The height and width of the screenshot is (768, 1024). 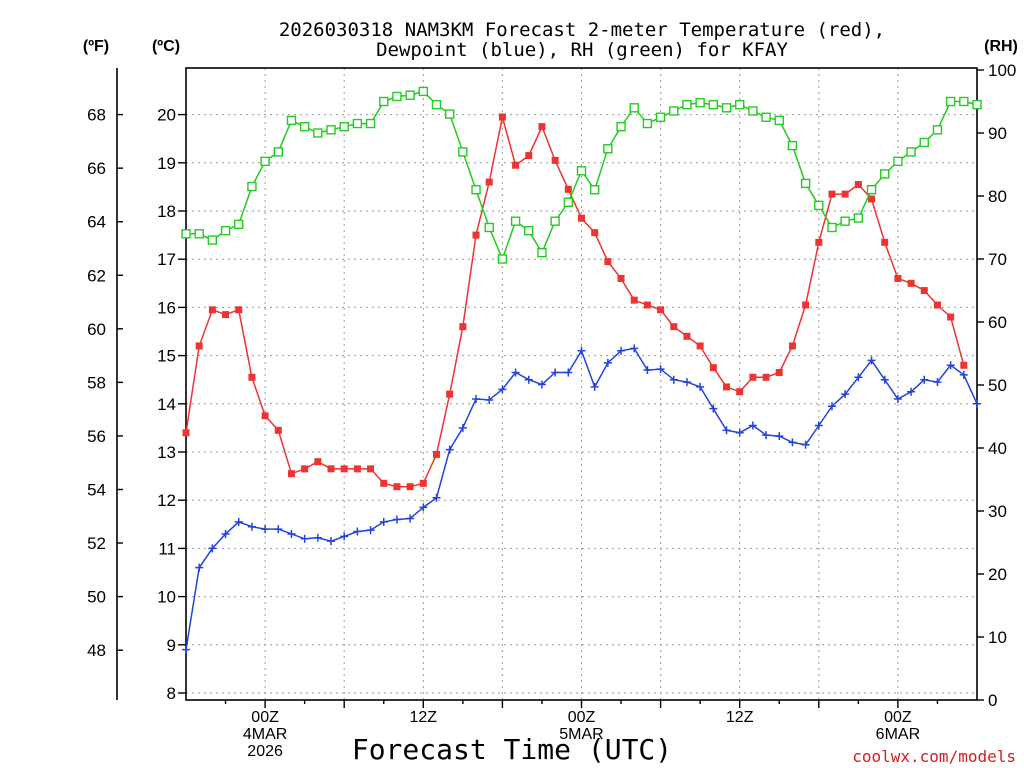 I want to click on x-tick-label: 4MAR, so click(x=265, y=734).